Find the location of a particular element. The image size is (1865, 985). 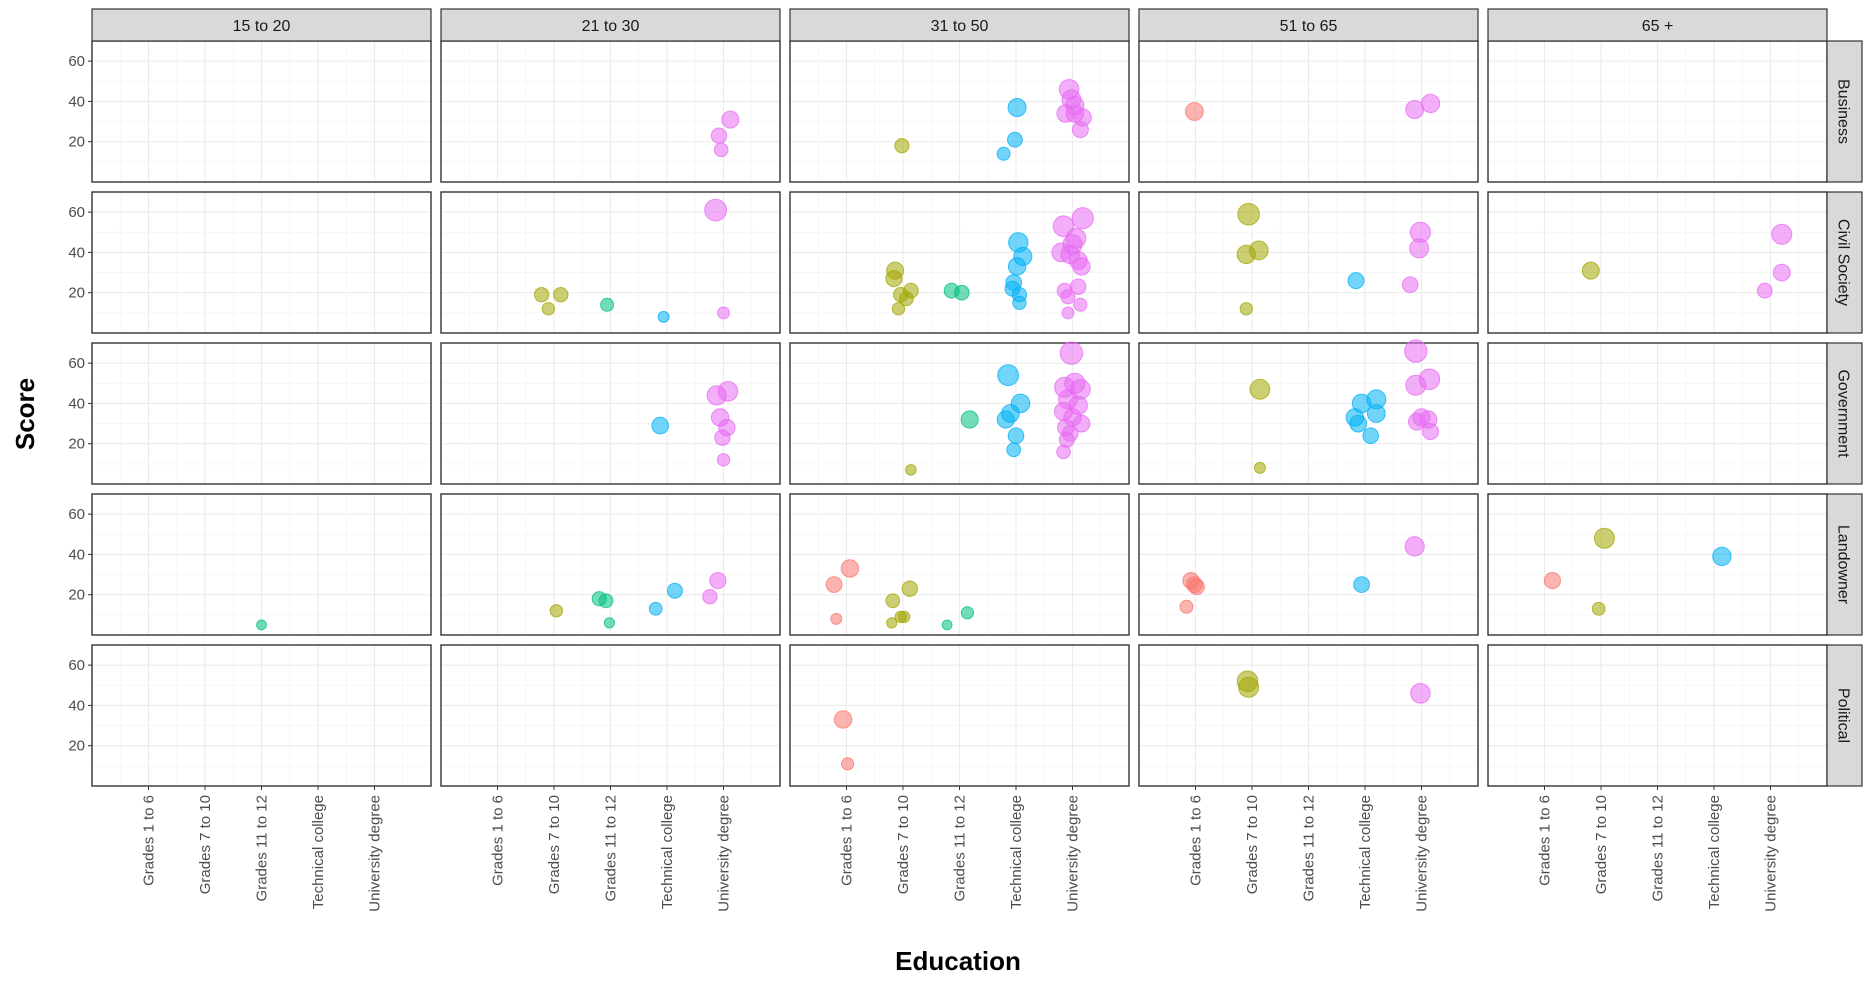

x-tick-label: Technical college is located at coordinates (1365, 852).